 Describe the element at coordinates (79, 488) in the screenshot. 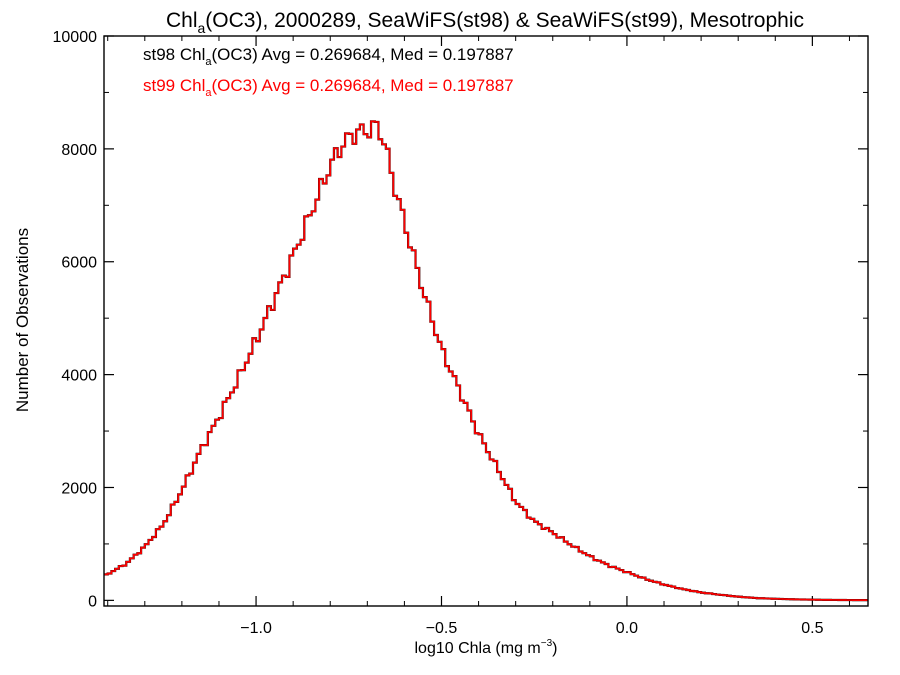

I see `y-tick-label: 2000` at that location.